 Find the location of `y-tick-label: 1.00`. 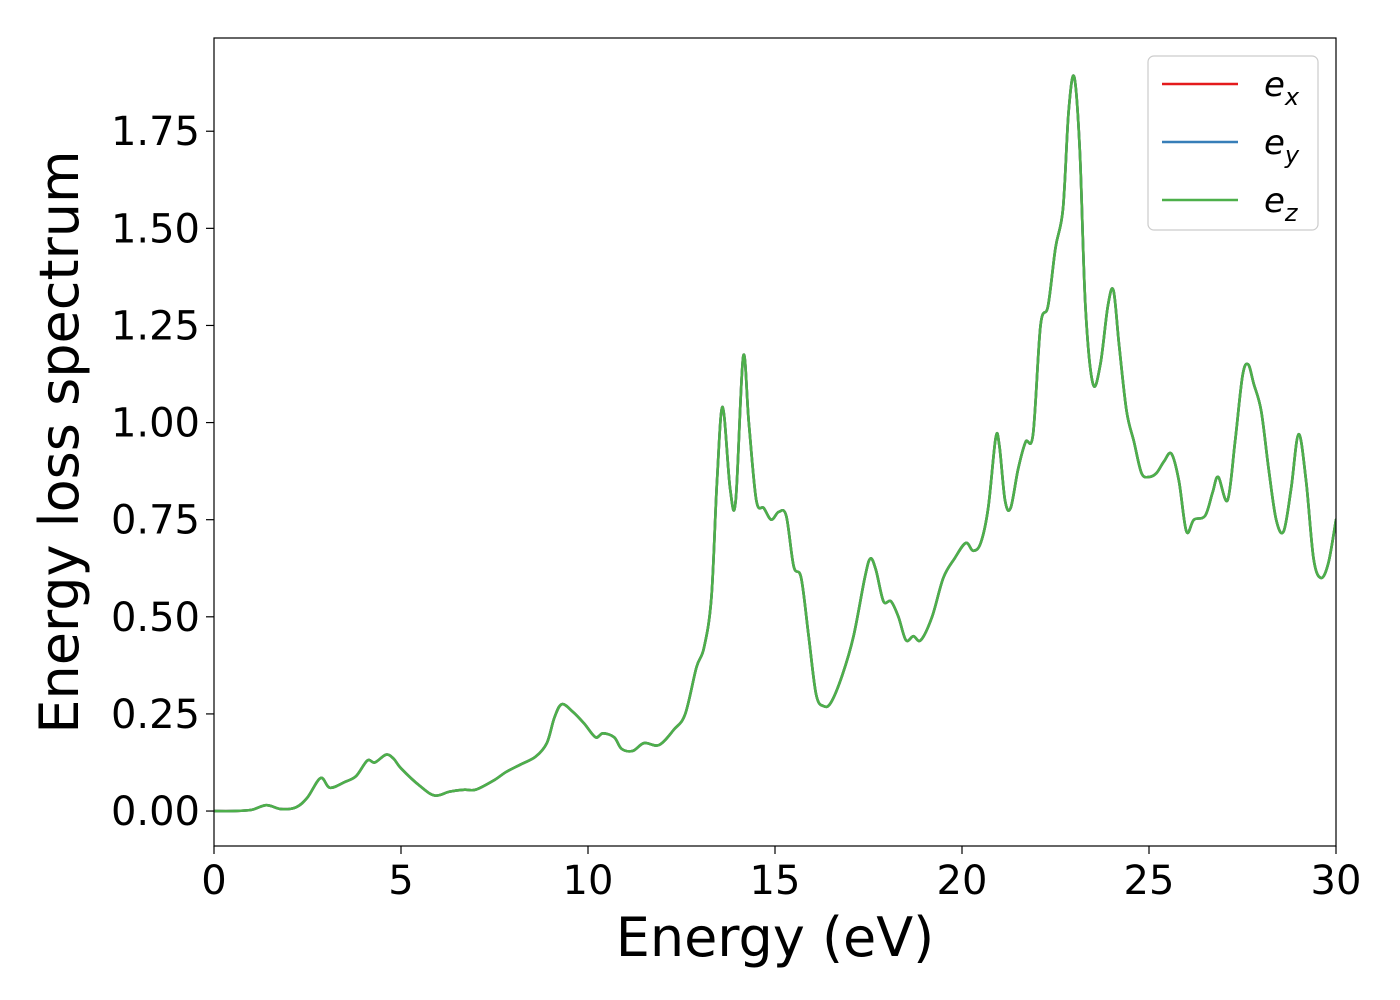

y-tick-label: 1.00 is located at coordinates (155, 424).